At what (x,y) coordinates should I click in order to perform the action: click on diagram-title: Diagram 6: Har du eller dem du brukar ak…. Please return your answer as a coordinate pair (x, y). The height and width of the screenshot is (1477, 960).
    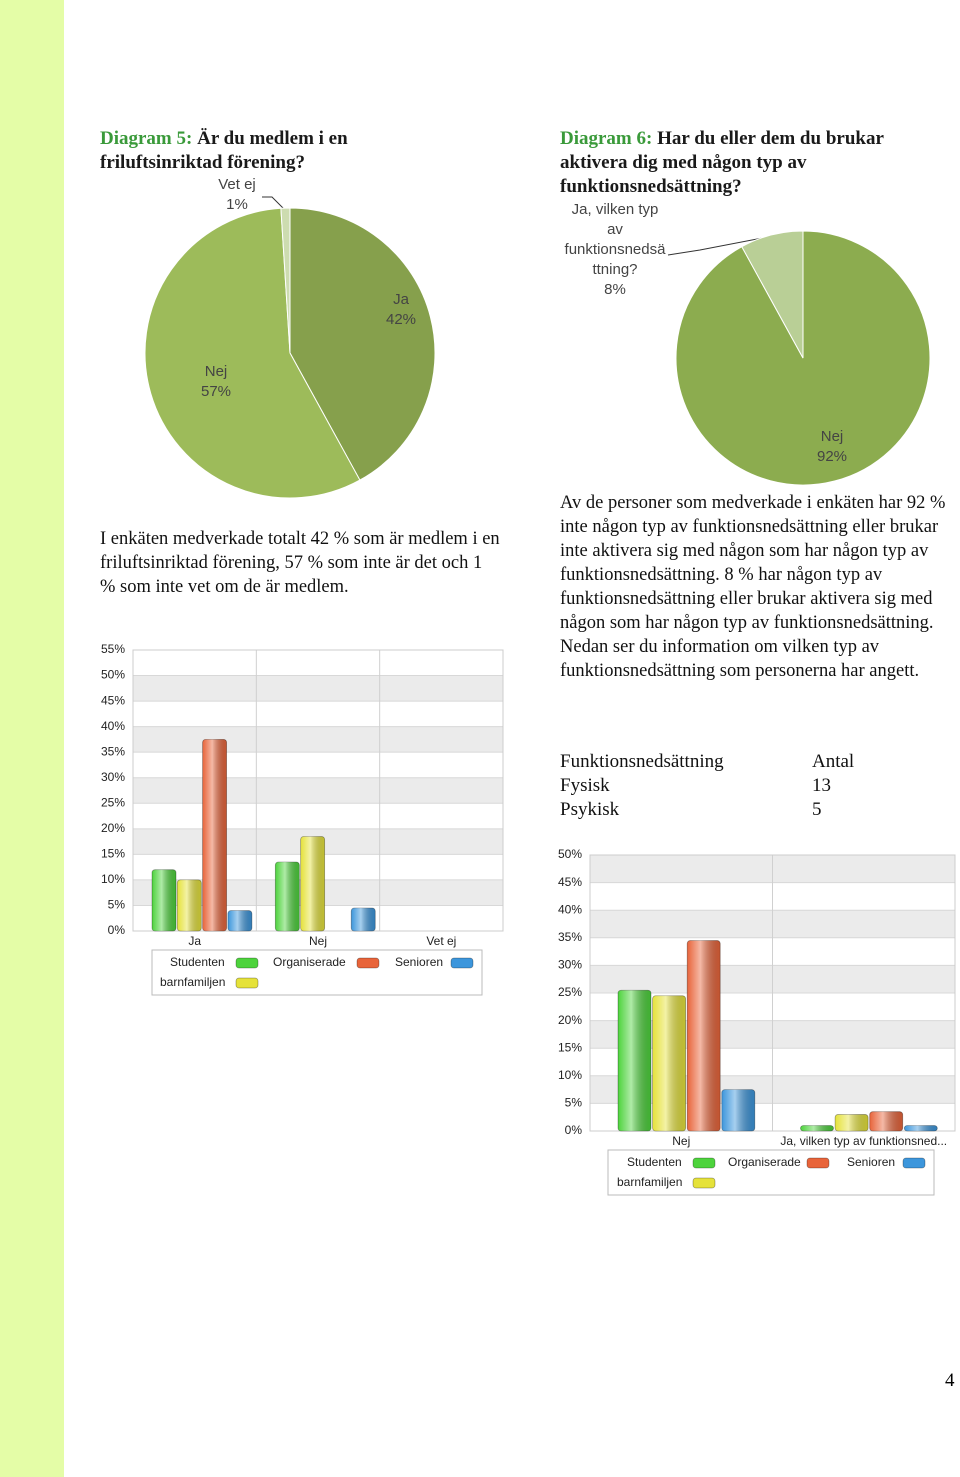
    Looking at the image, I should click on (745, 163).